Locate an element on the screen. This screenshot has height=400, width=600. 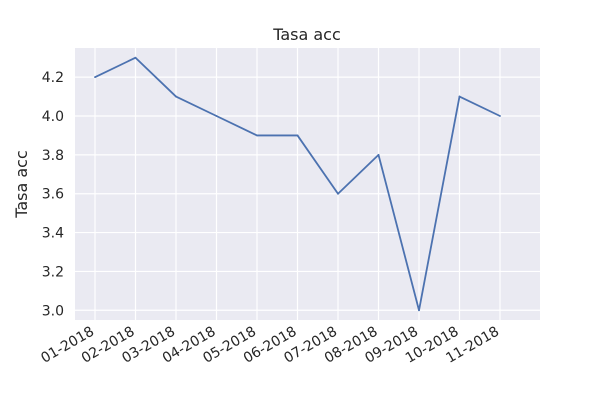
y-tick-label: 3.0 is located at coordinates (53, 311).